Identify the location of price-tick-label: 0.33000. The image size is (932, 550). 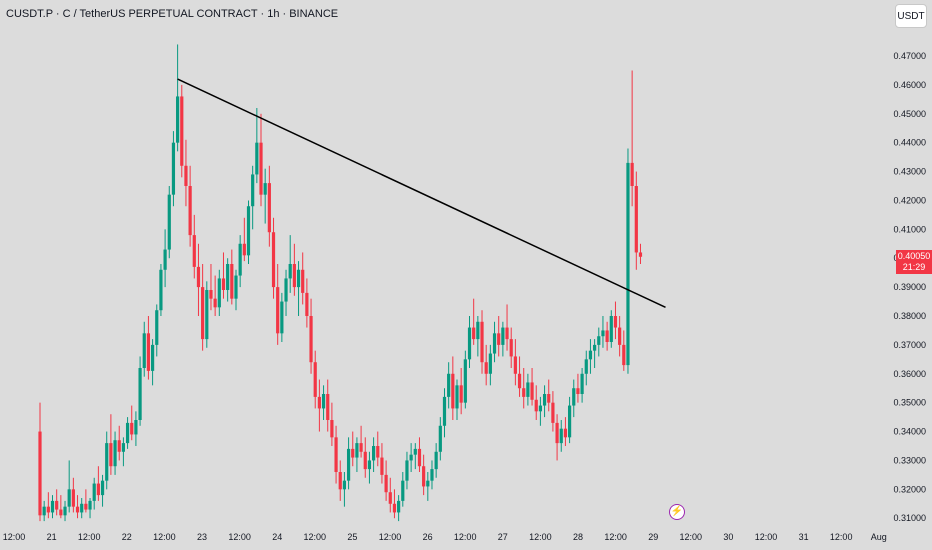
(909, 460).